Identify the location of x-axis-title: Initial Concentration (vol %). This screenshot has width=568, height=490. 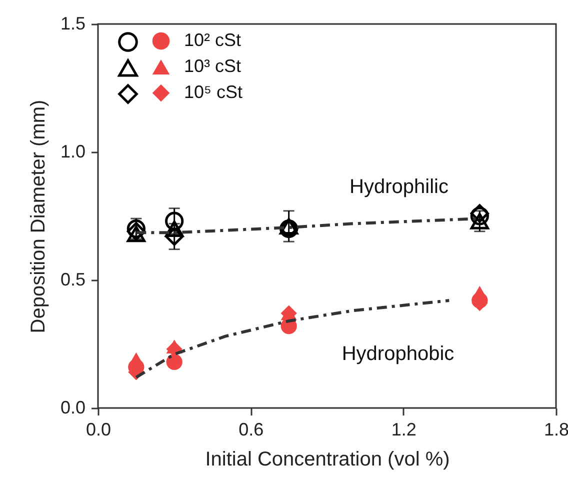
(327, 459).